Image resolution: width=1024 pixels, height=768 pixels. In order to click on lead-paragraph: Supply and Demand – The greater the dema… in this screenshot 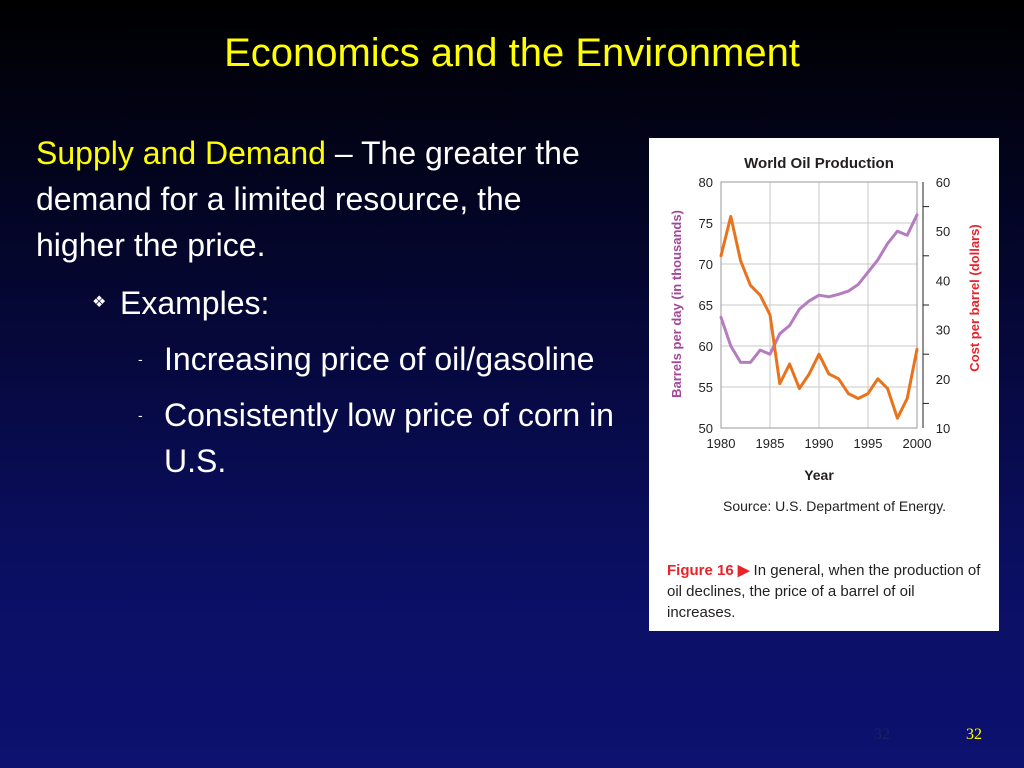, I will do `click(326, 199)`.